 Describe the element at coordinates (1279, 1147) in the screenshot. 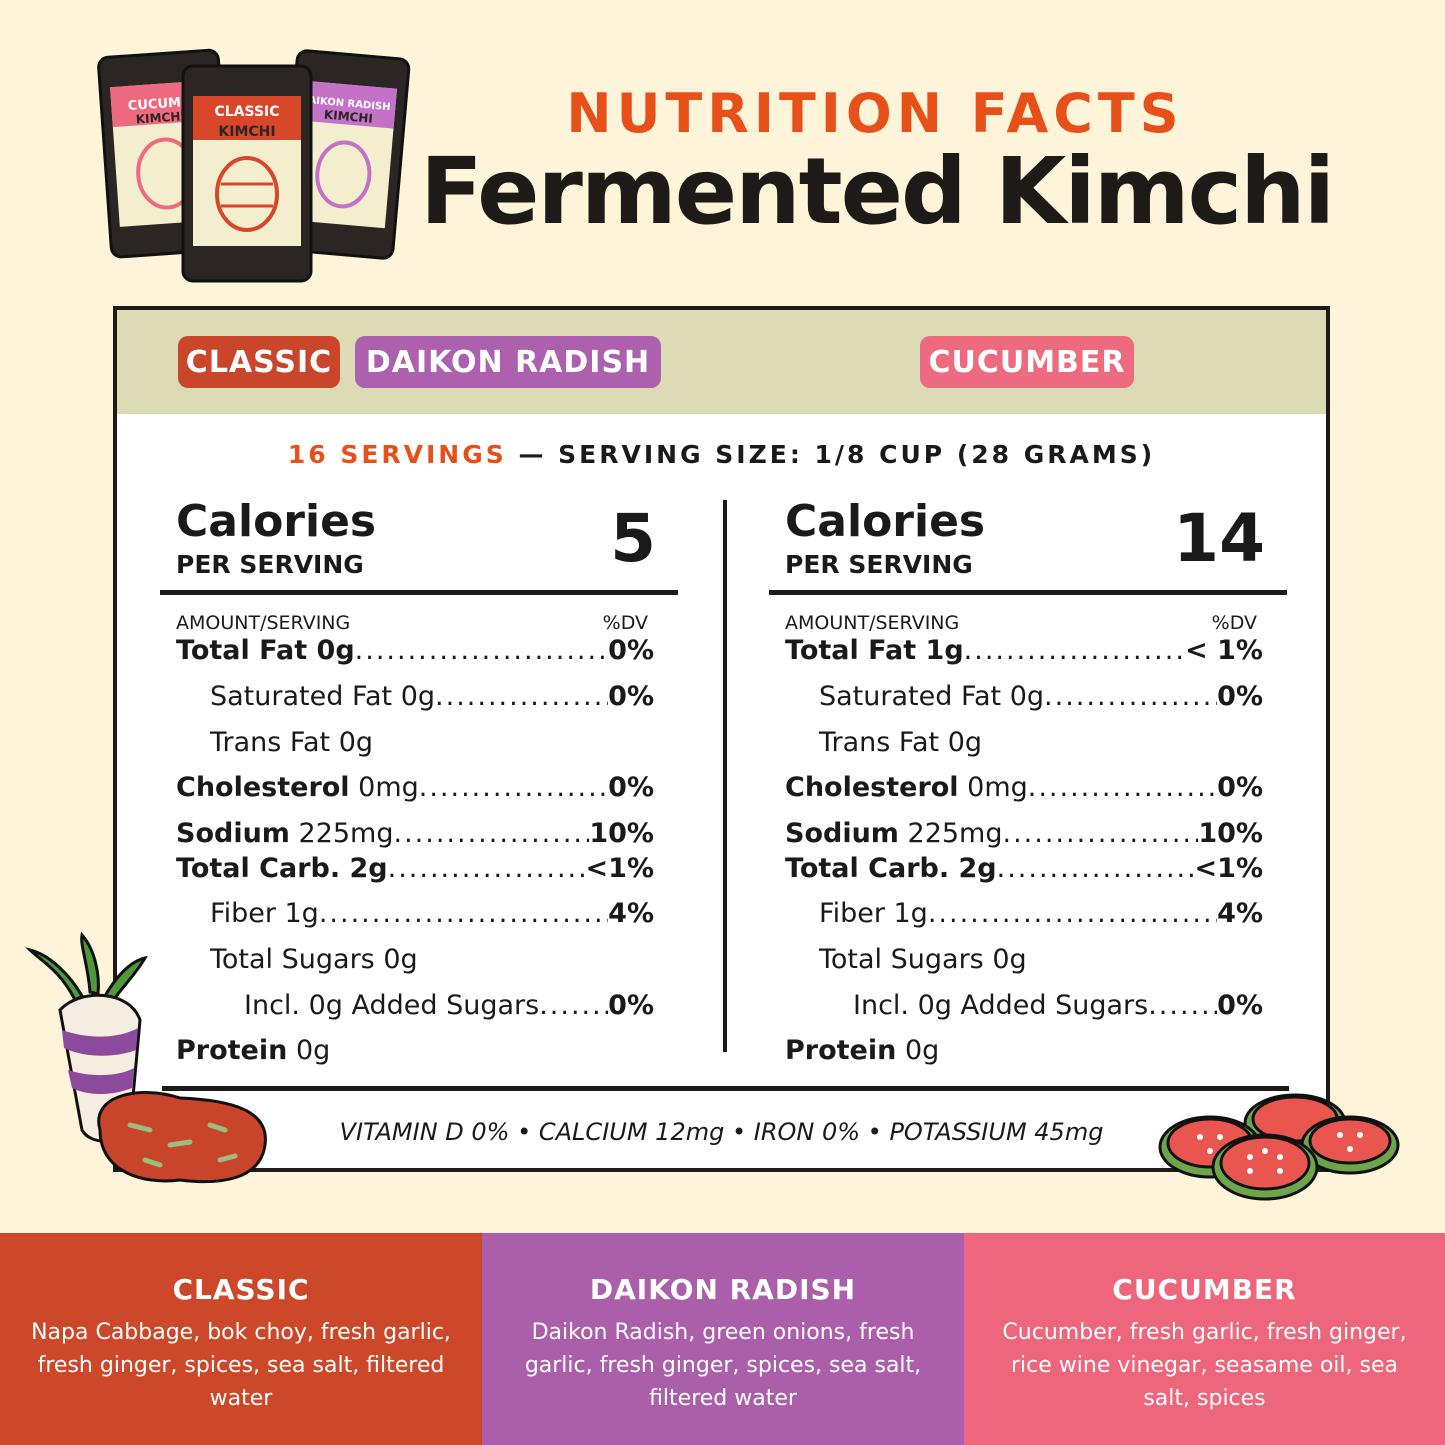

I see `cucumber-slices-illustration` at that location.